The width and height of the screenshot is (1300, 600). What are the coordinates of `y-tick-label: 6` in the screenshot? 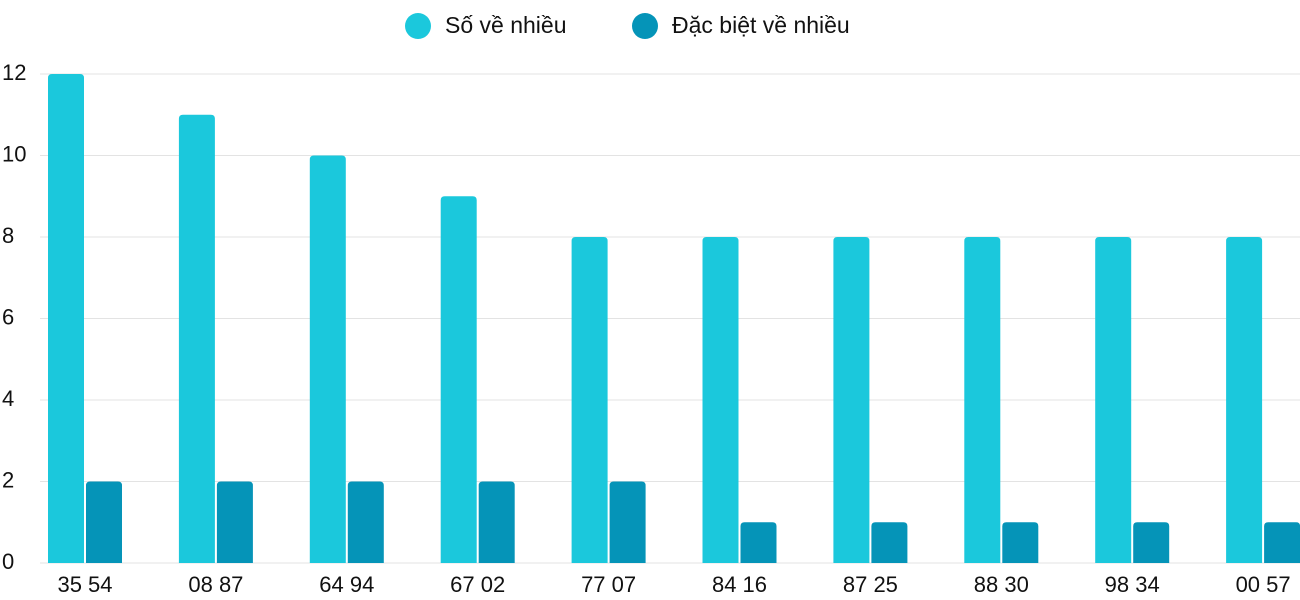 It's located at (8, 316).